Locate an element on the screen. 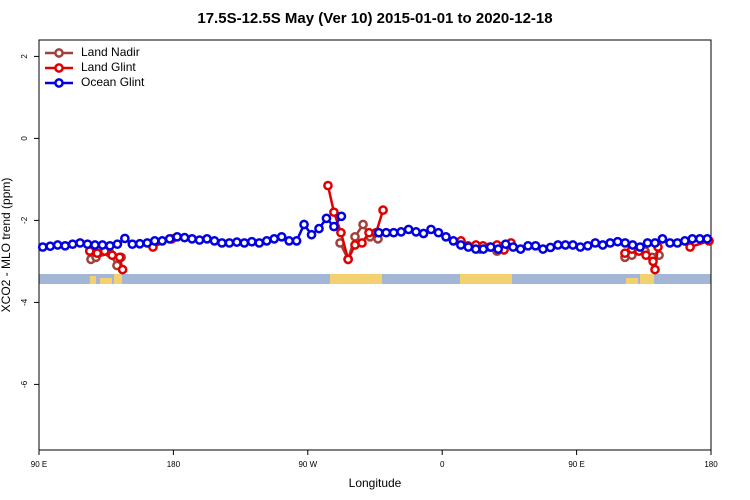  legend-label: Land Nadir is located at coordinates (110, 52).